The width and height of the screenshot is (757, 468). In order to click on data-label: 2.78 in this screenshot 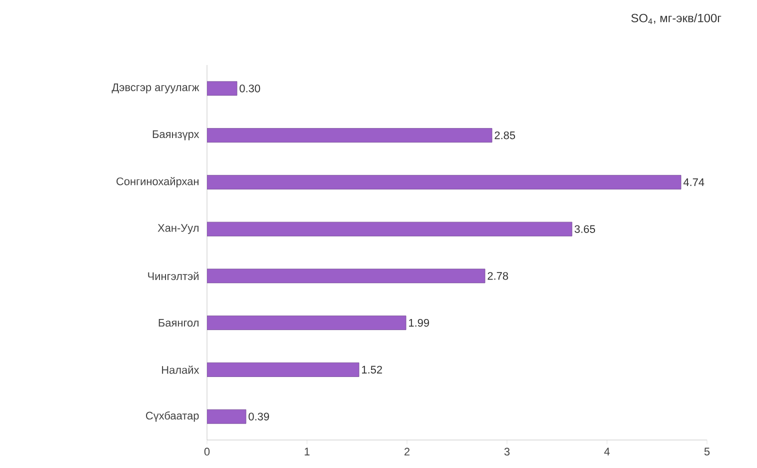, I will do `click(498, 276)`.